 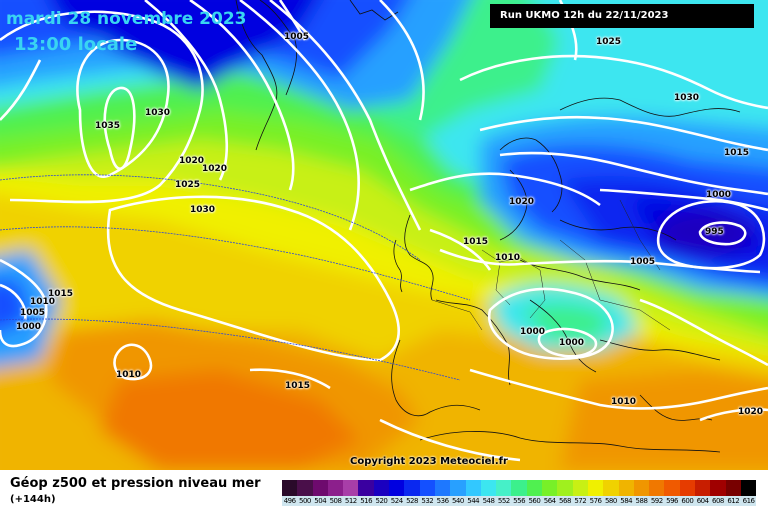 I want to click on legend-cell: 500, so click(x=305, y=493).